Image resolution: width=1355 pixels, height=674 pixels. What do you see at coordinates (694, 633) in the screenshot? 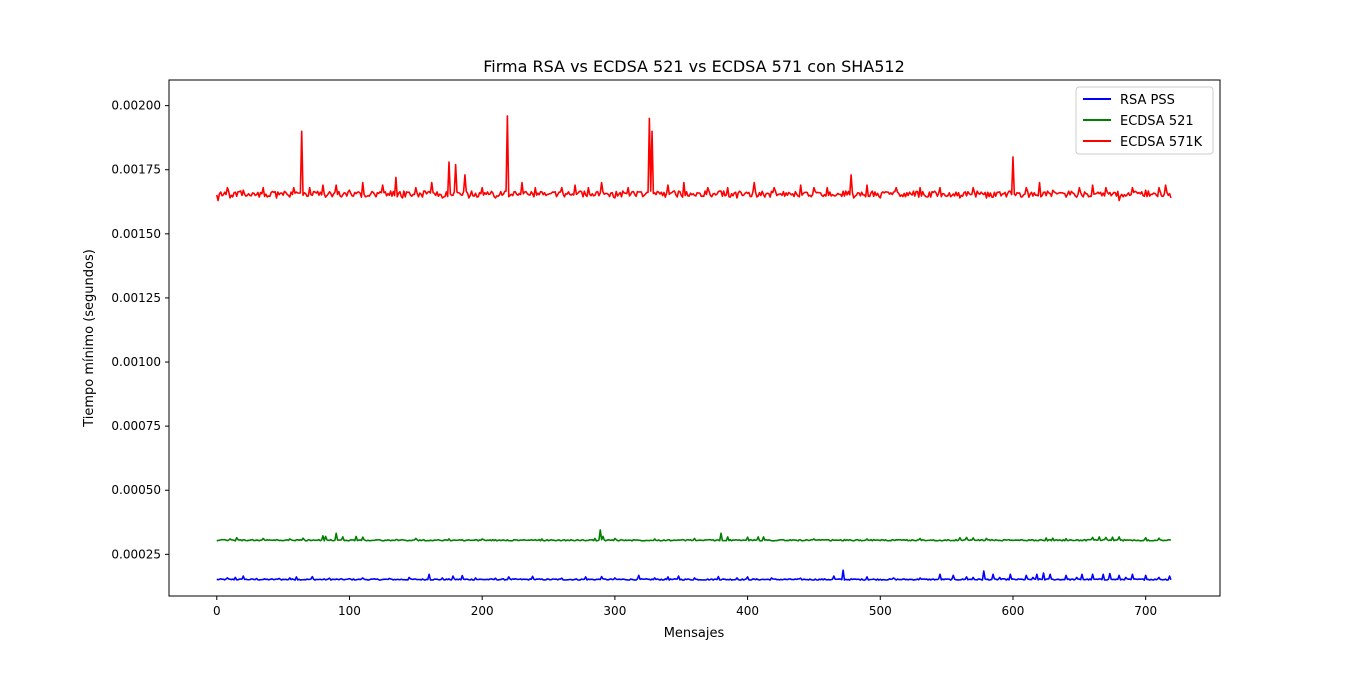
I see `x-axis-label: Mensajes` at bounding box center [694, 633].